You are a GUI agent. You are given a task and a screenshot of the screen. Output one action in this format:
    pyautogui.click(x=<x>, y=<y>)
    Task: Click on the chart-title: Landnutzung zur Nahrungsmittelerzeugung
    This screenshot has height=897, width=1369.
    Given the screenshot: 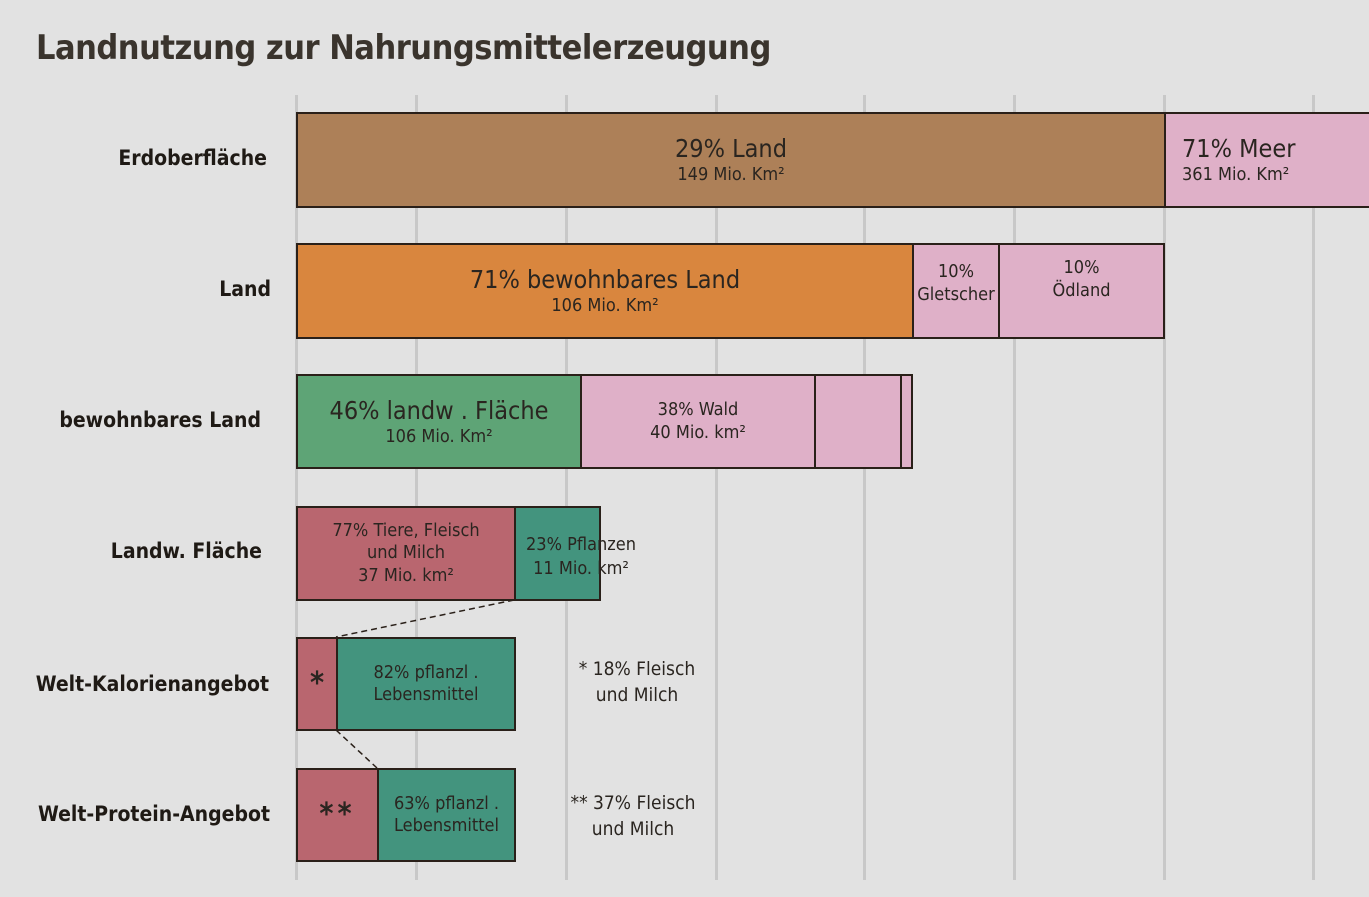 What is the action you would take?
    pyautogui.click(x=403, y=48)
    